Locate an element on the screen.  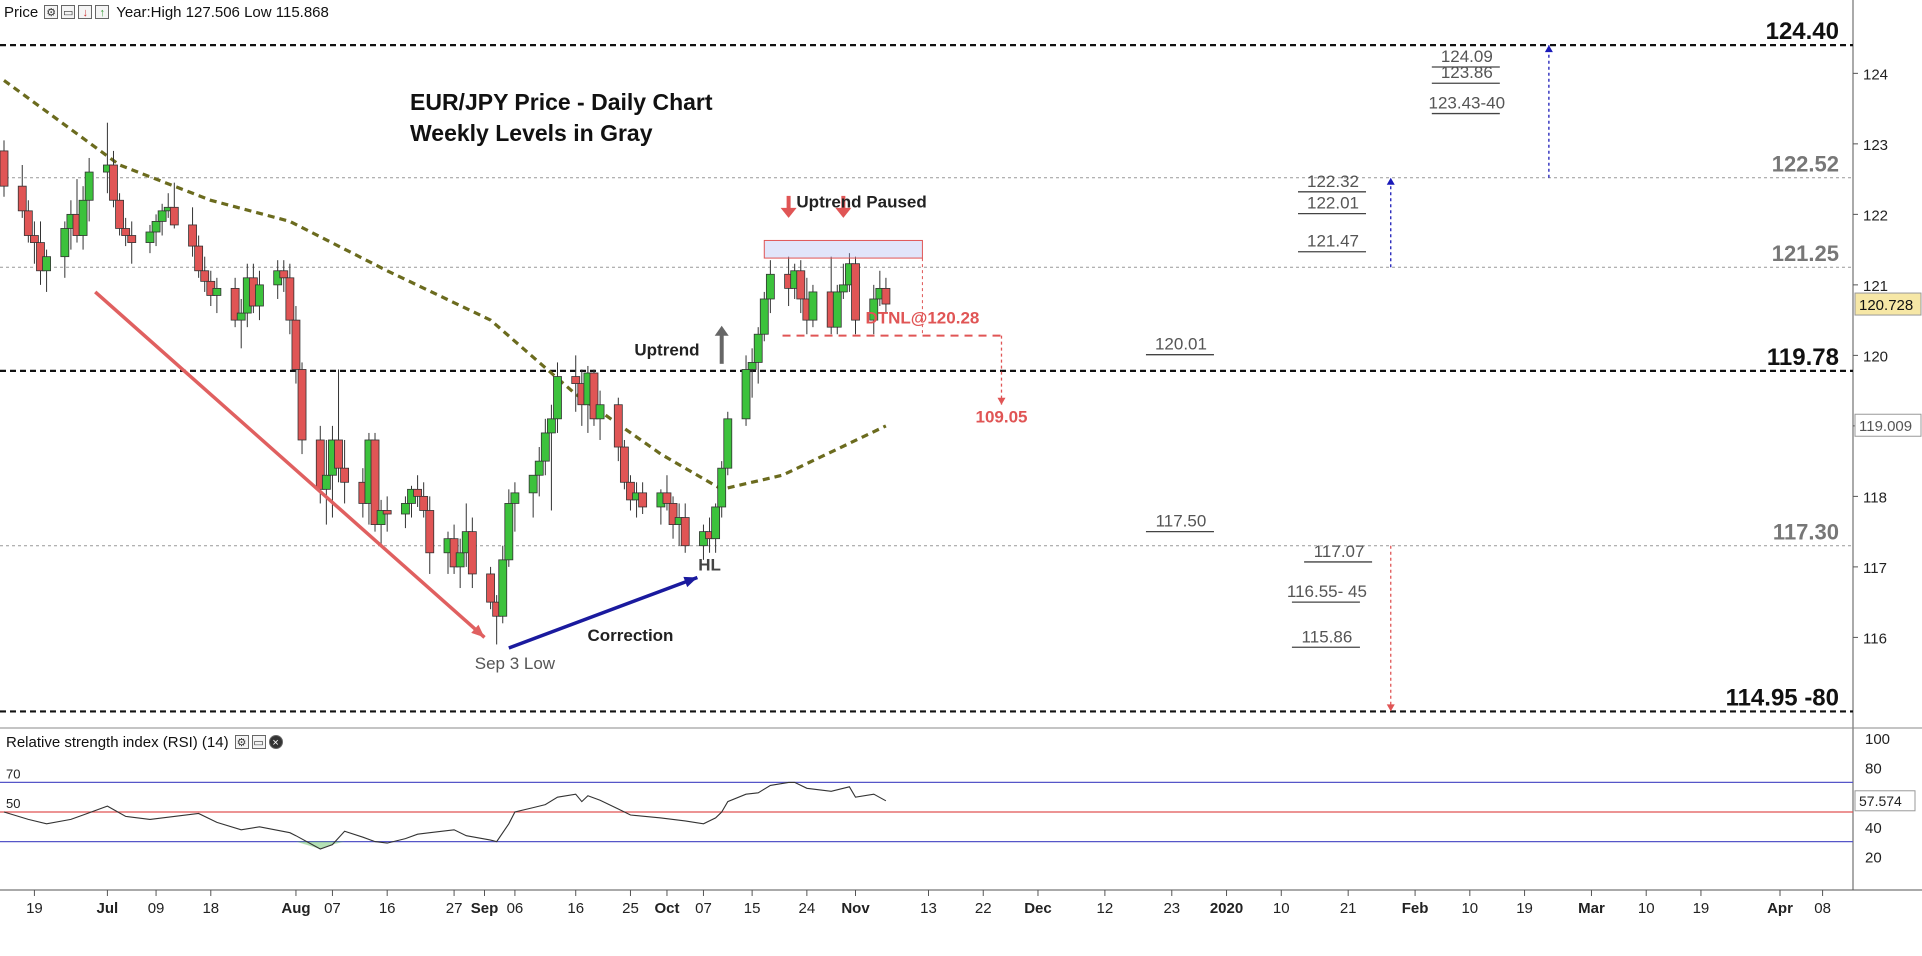
annotation-text: HL is located at coordinates (709, 564).